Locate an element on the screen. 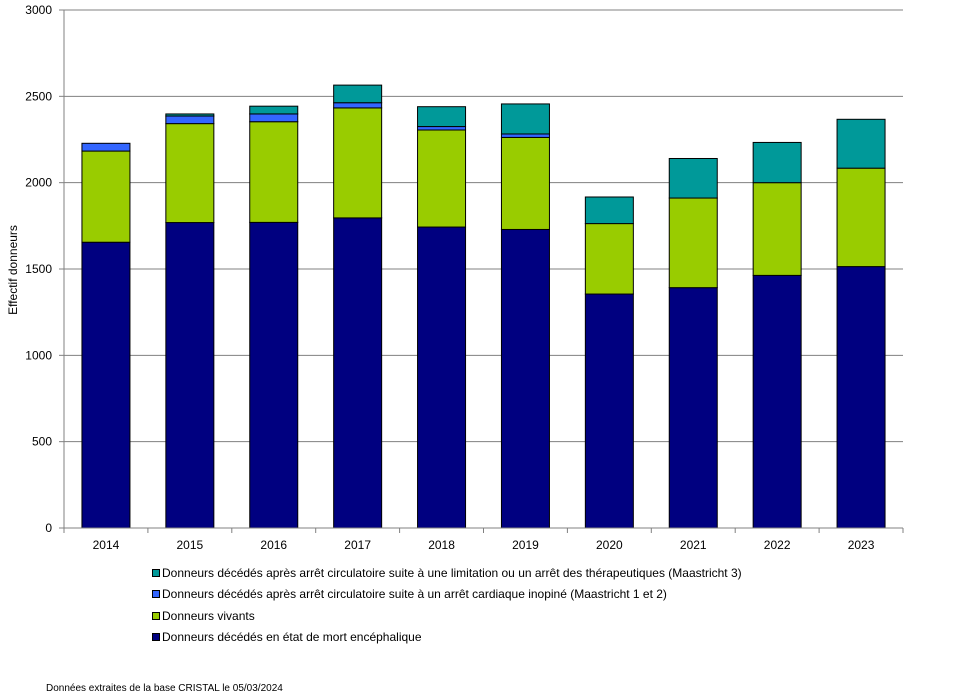  x-tick-label: 2019 is located at coordinates (525, 545).